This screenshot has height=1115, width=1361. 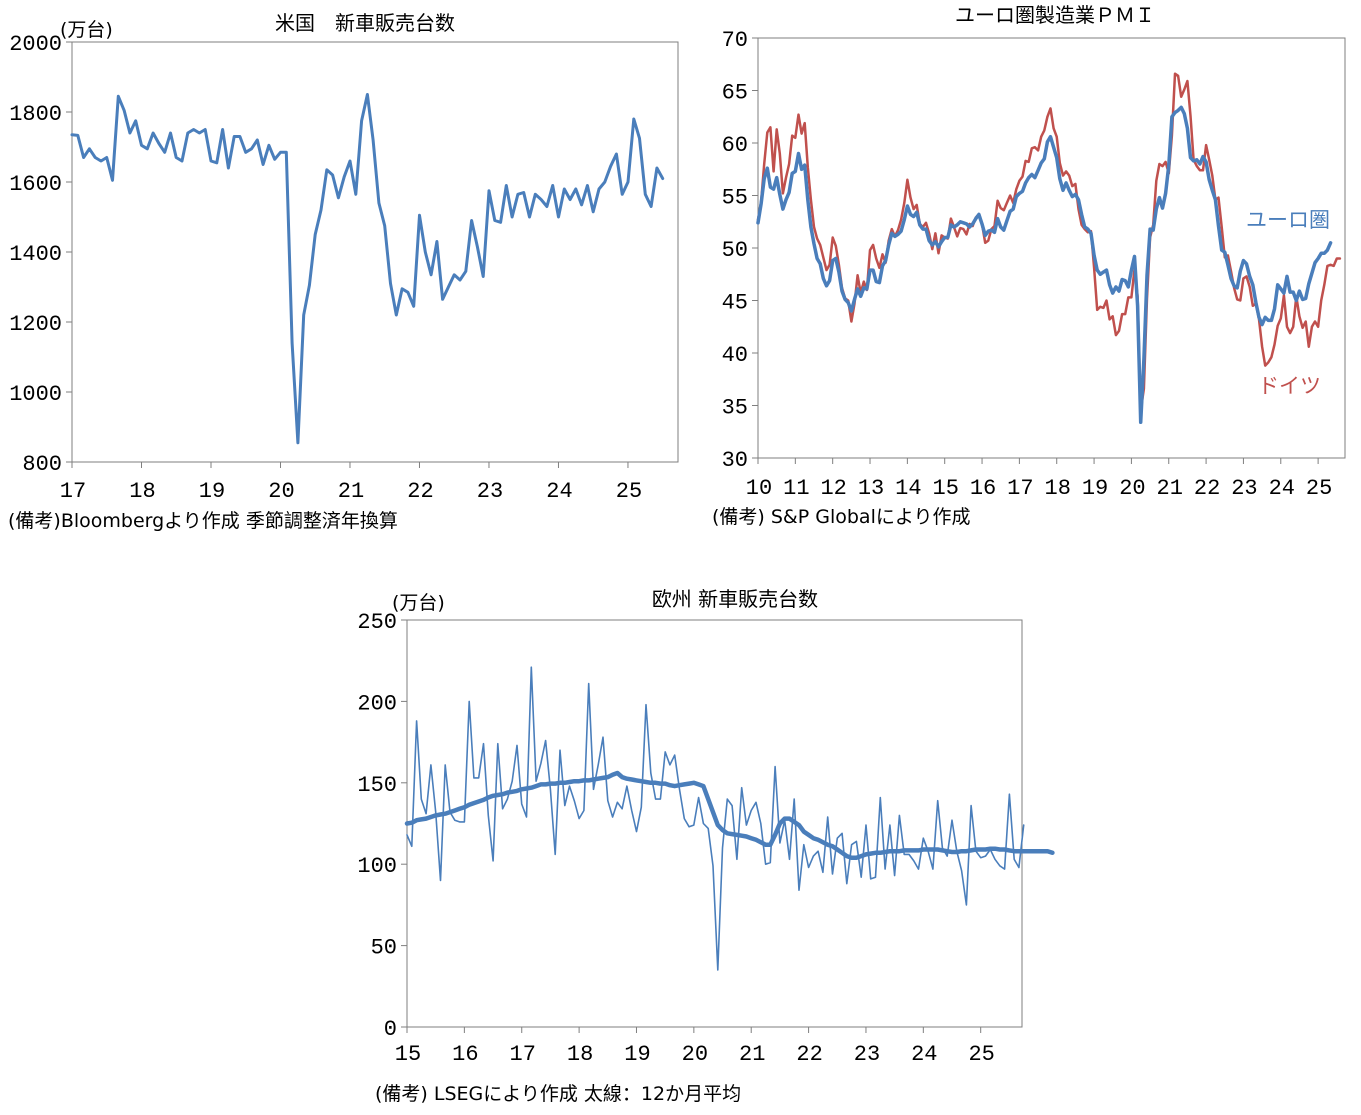 I want to click on y-tick-label: 65, so click(x=735, y=93).